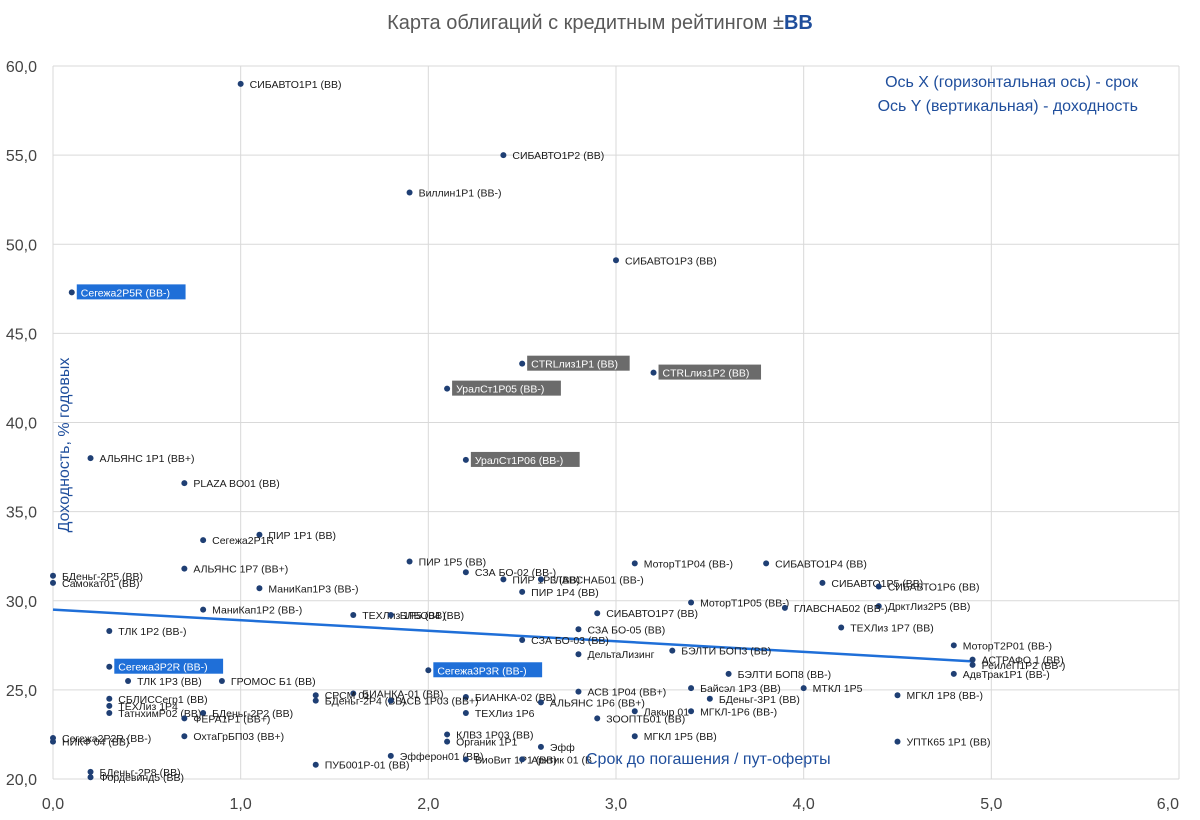  Describe the element at coordinates (273, 682) in the screenshot. I see `point-label: ГРОМОС Б1 (BB)` at that location.